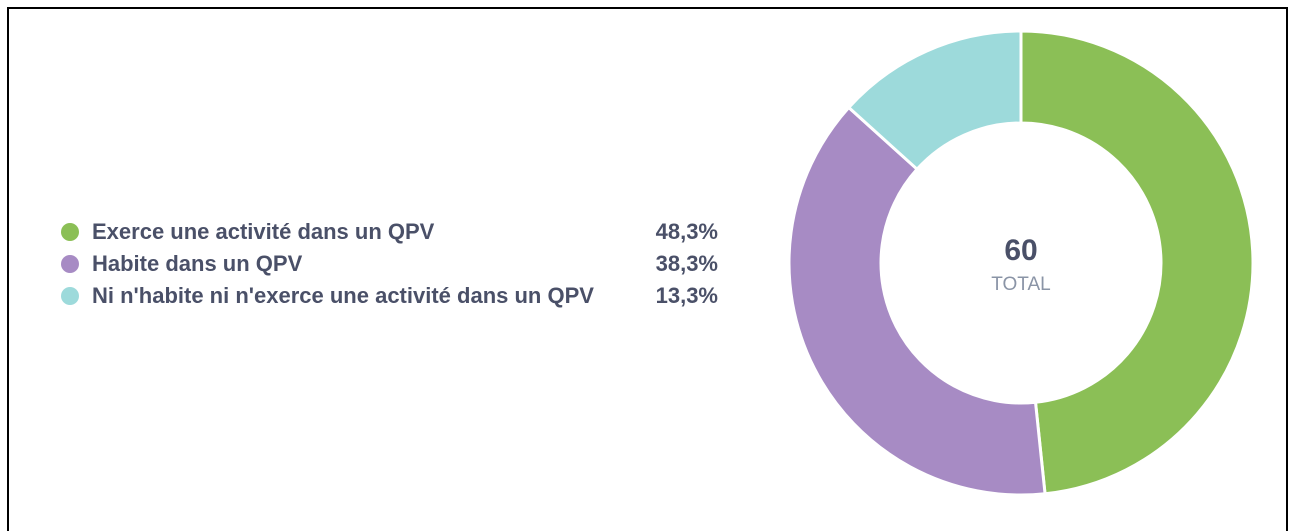  Describe the element at coordinates (687, 231) in the screenshot. I see `legend-value: 48,3%` at that location.